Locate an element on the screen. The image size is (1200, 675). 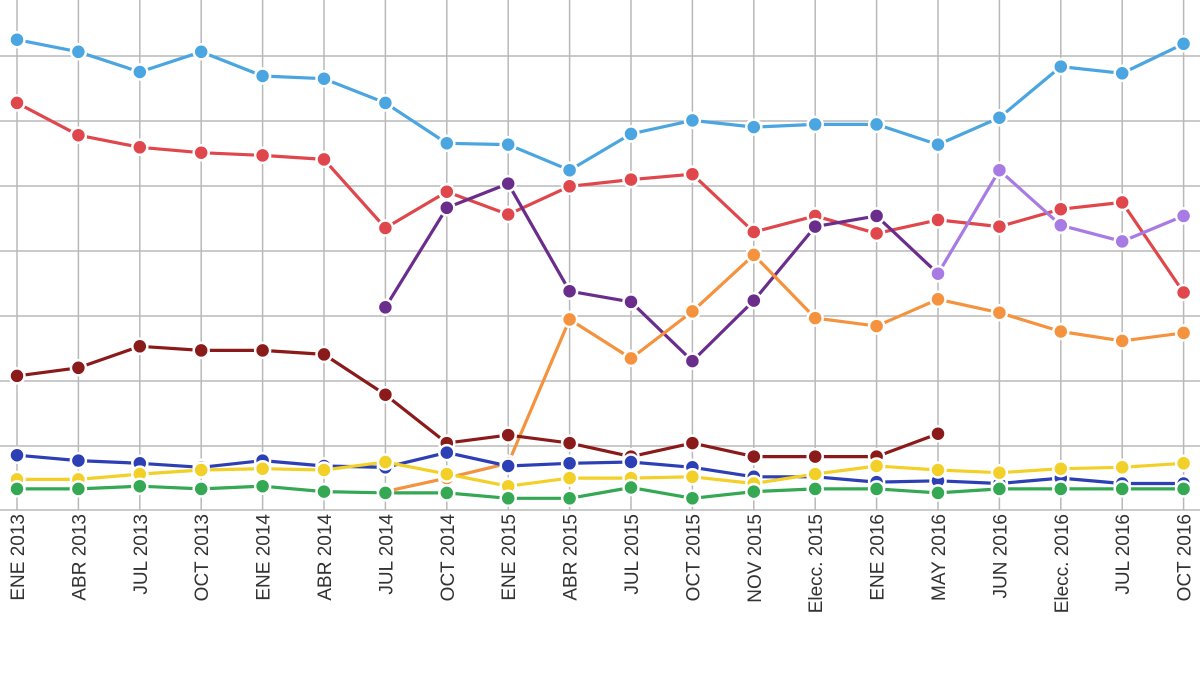
x-tick-label-7: OCT 2014 is located at coordinates (448, 558).